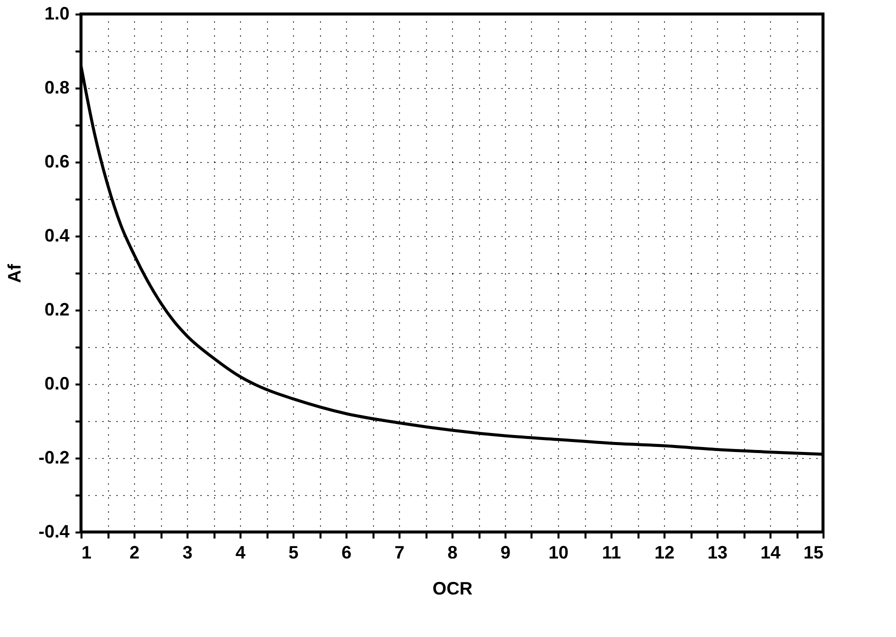  I want to click on x-tick-label: 2, so click(134, 552).